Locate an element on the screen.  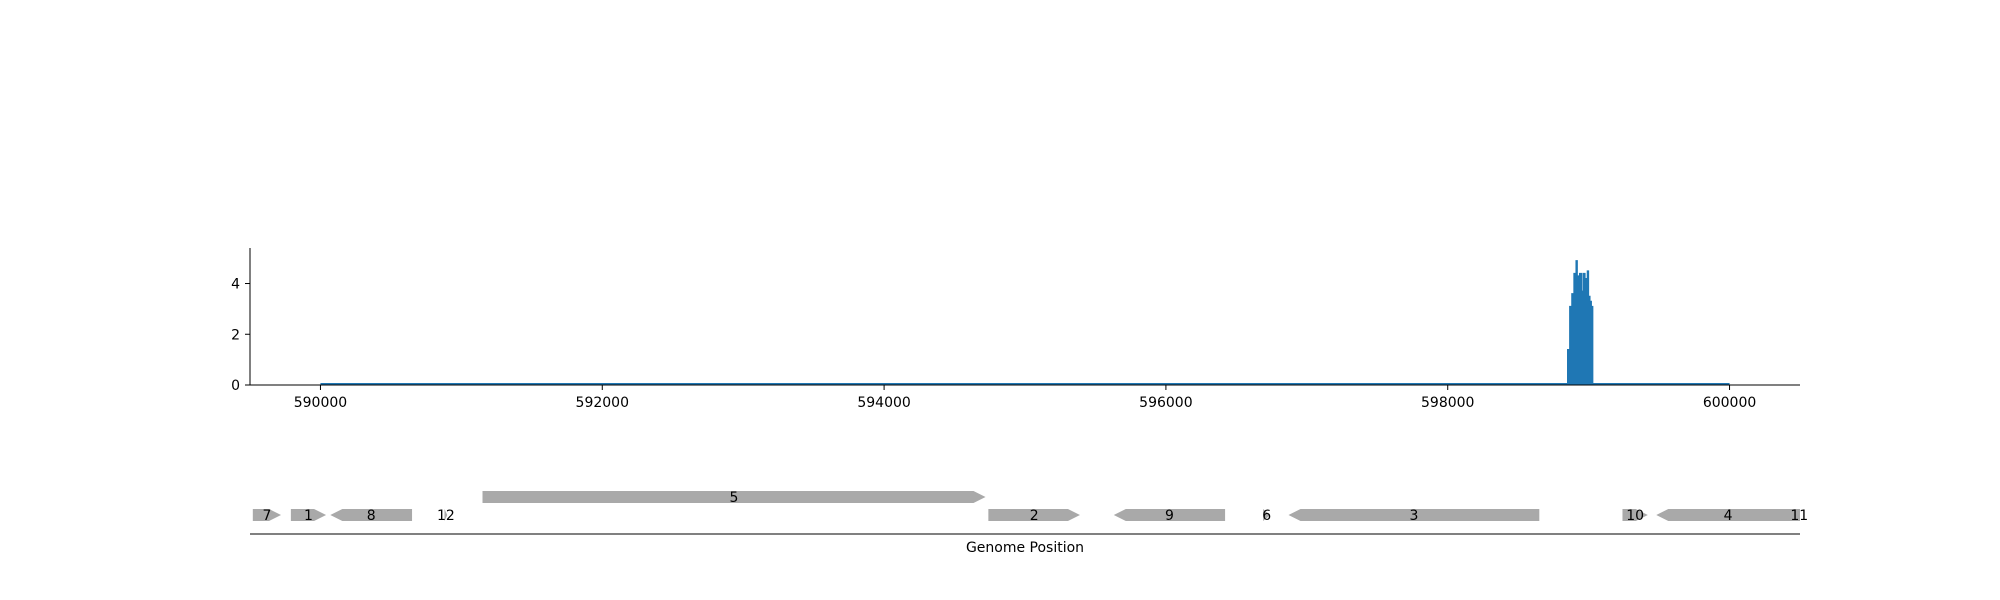
gene-label-2: 2 is located at coordinates (1034, 516).